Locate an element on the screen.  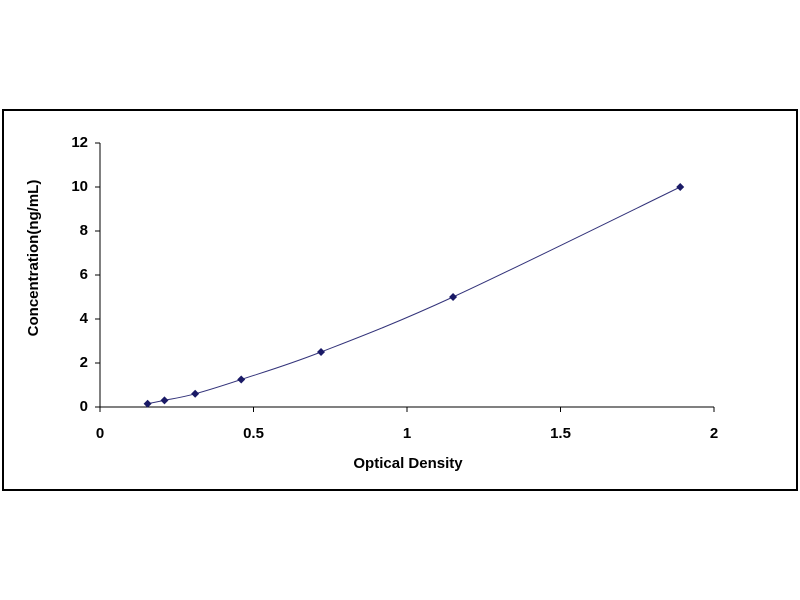
x-axis-title: Optical Density is located at coordinates (408, 463).